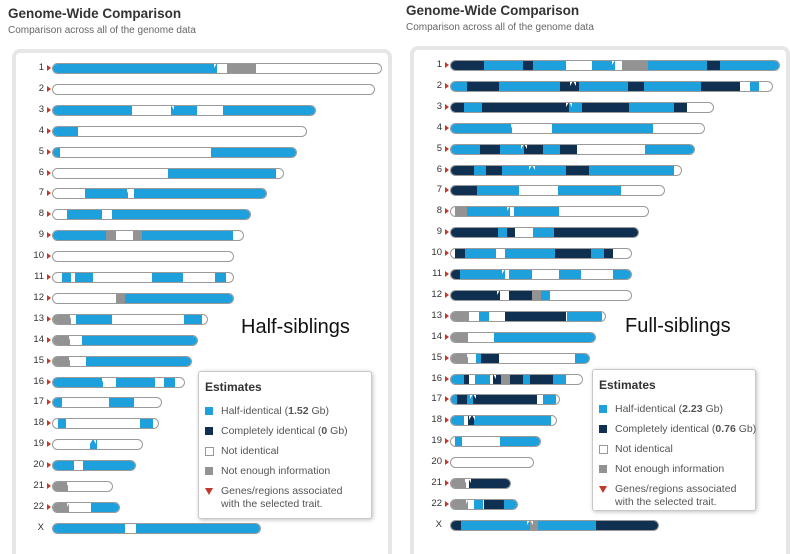  Describe the element at coordinates (209, 411) in the screenshot. I see `legend-swatch-half` at that location.